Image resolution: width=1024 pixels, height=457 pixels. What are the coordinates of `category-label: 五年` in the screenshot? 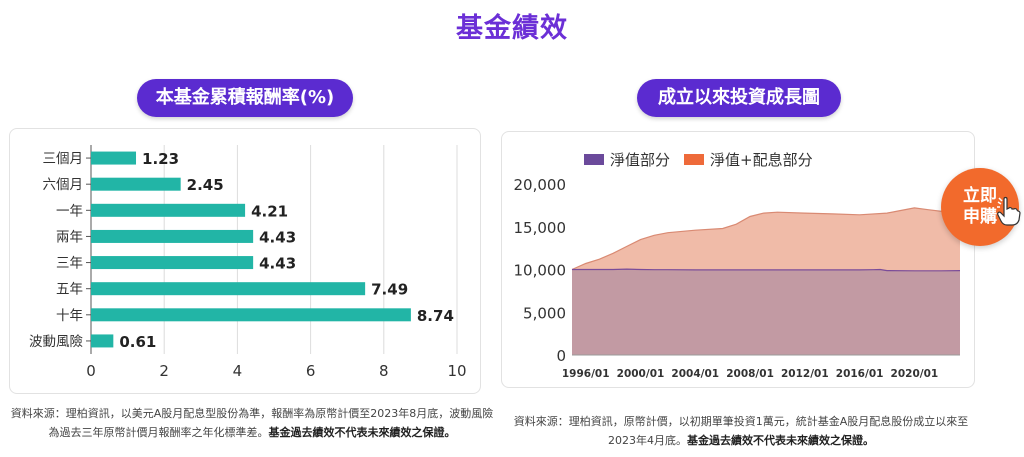 It's located at (69, 290).